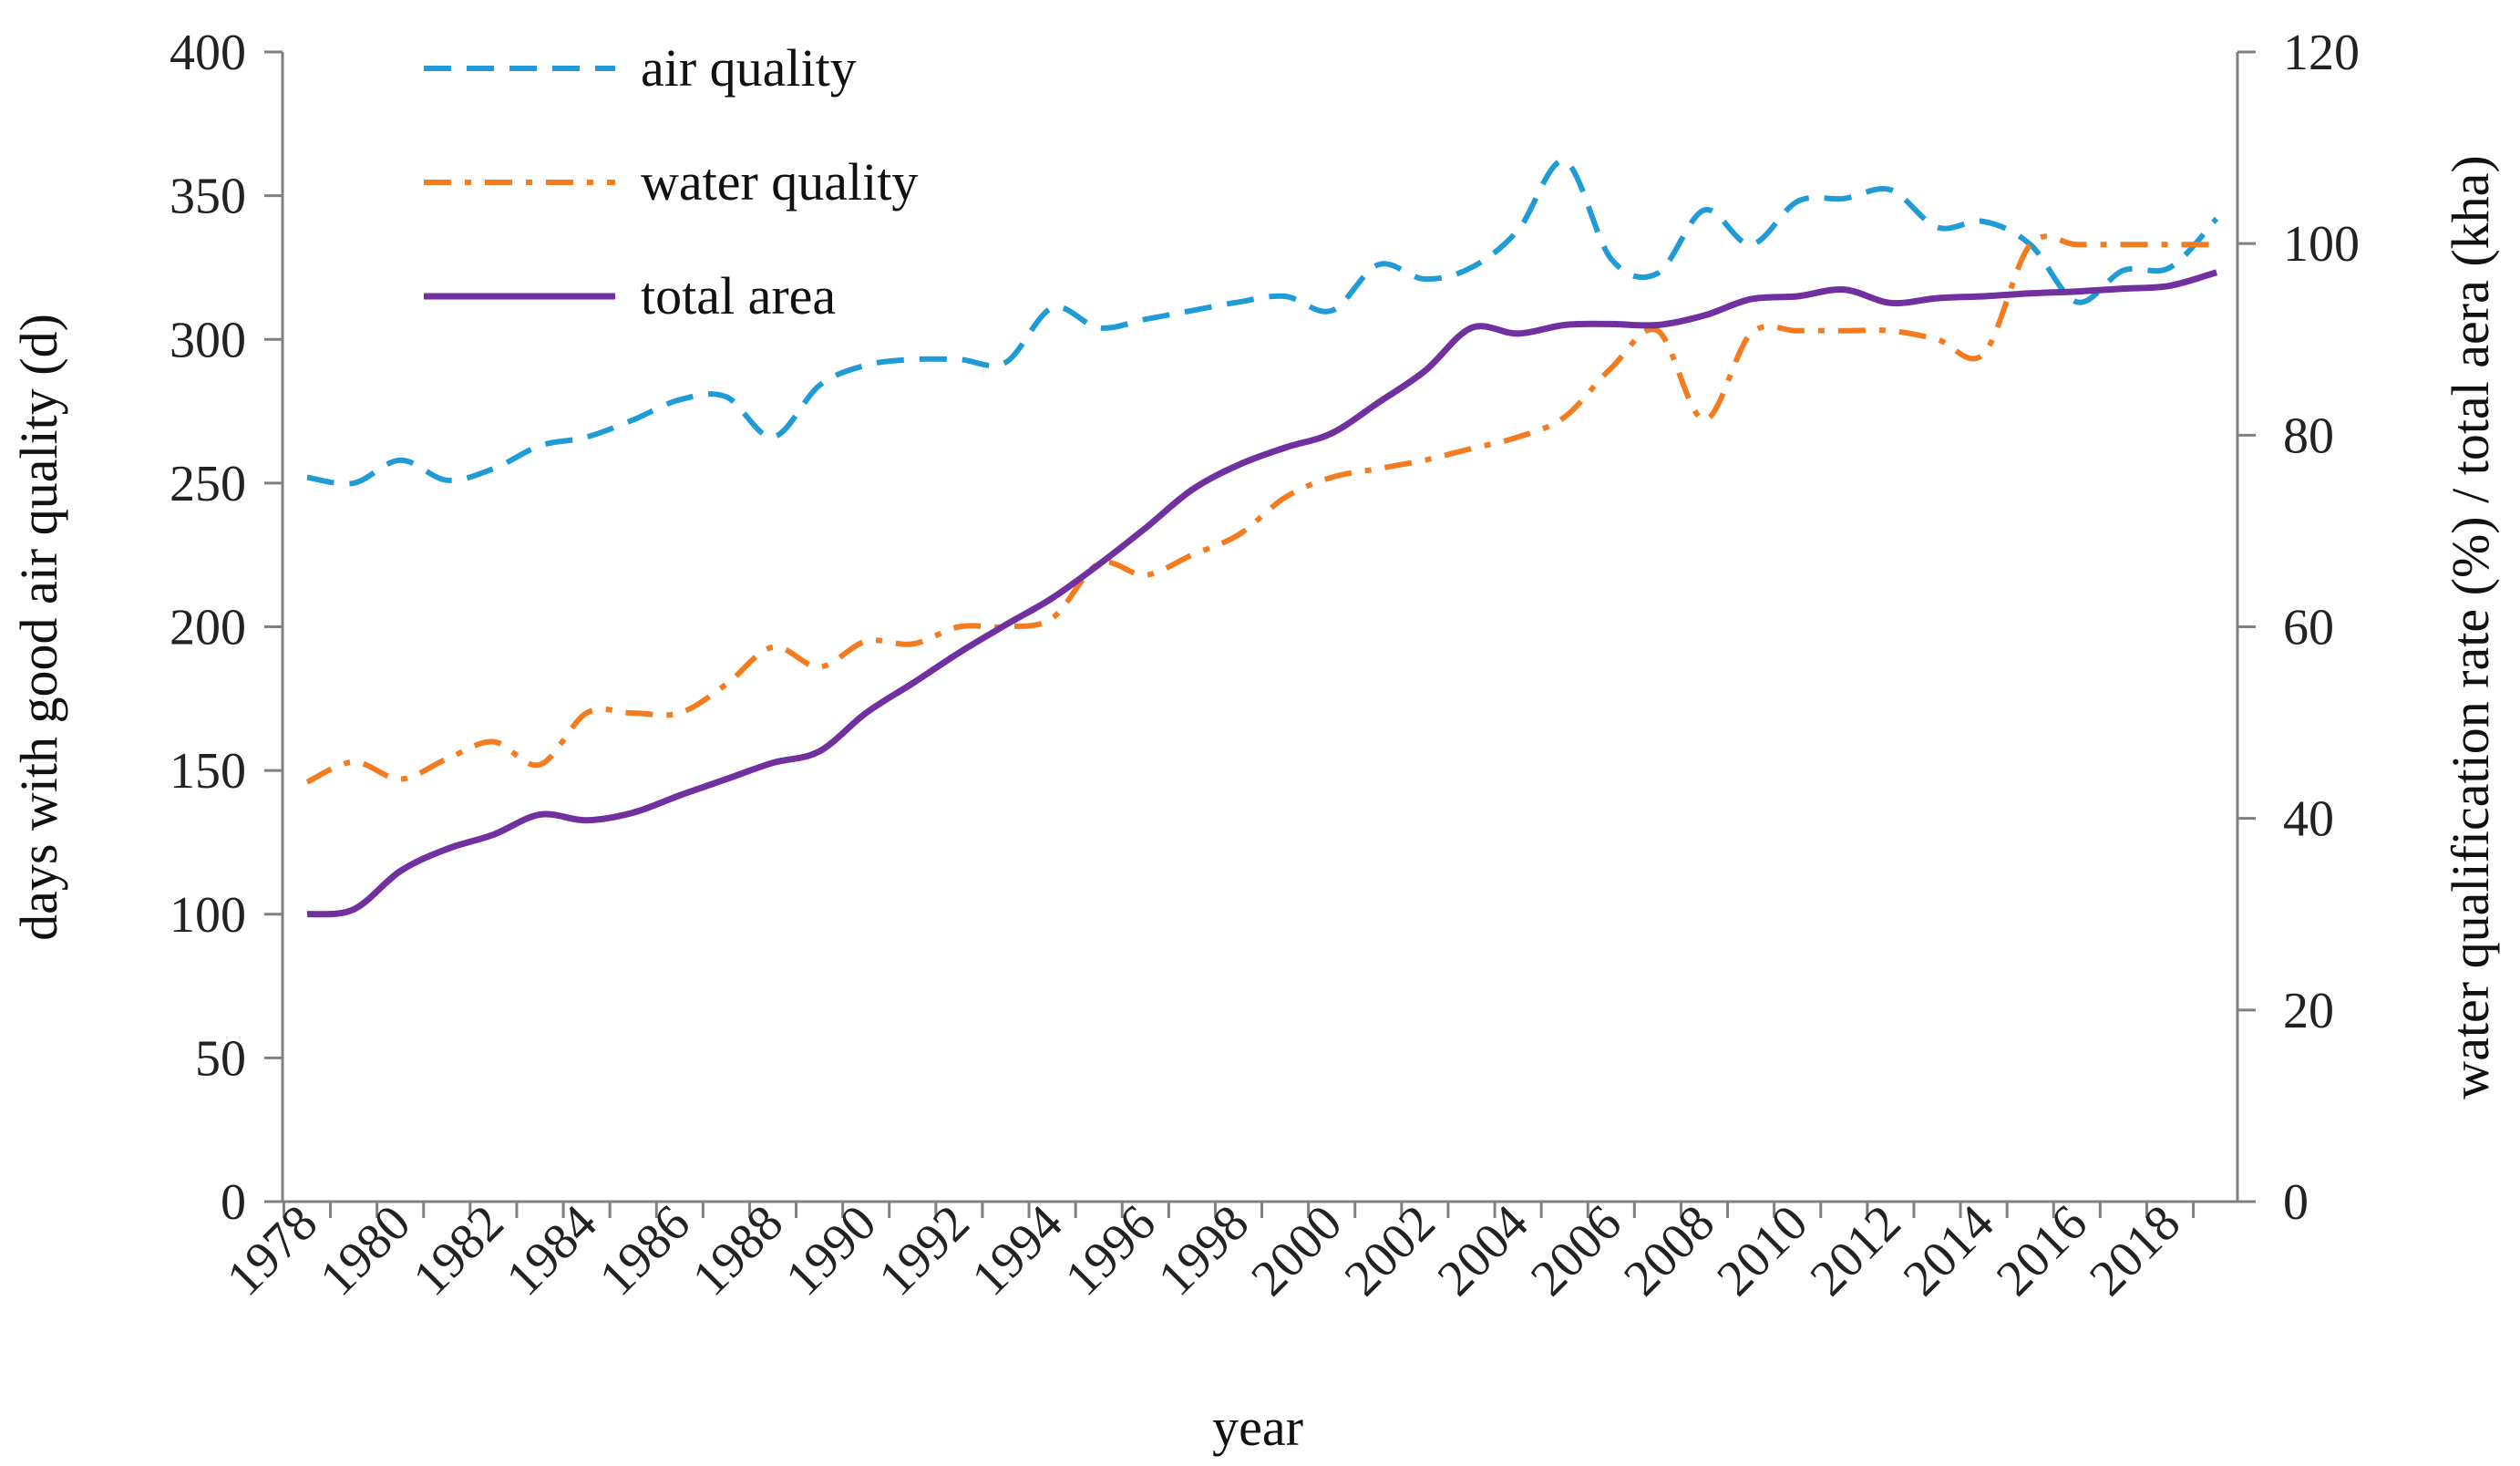 The image size is (2520, 1466). Describe the element at coordinates (2042, 1250) in the screenshot. I see `x-tick-label: 2016` at that location.